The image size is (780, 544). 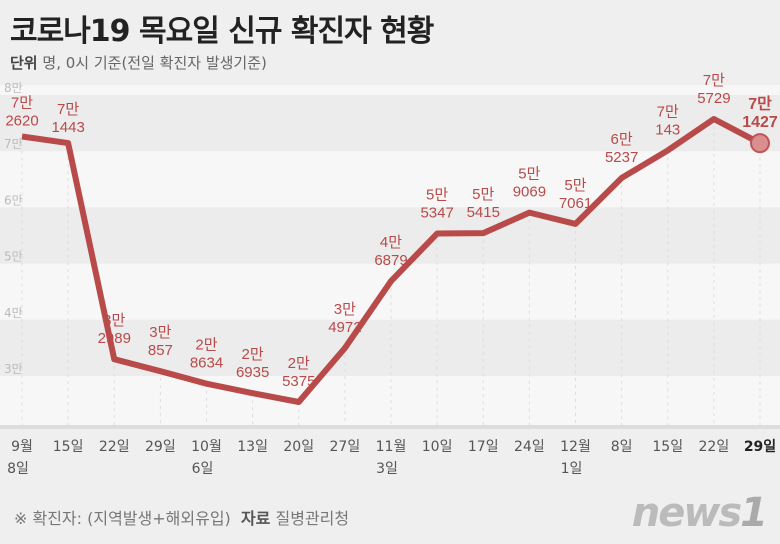 What do you see at coordinates (390, 427) in the screenshot?
I see `x-axis-line` at bounding box center [390, 427].